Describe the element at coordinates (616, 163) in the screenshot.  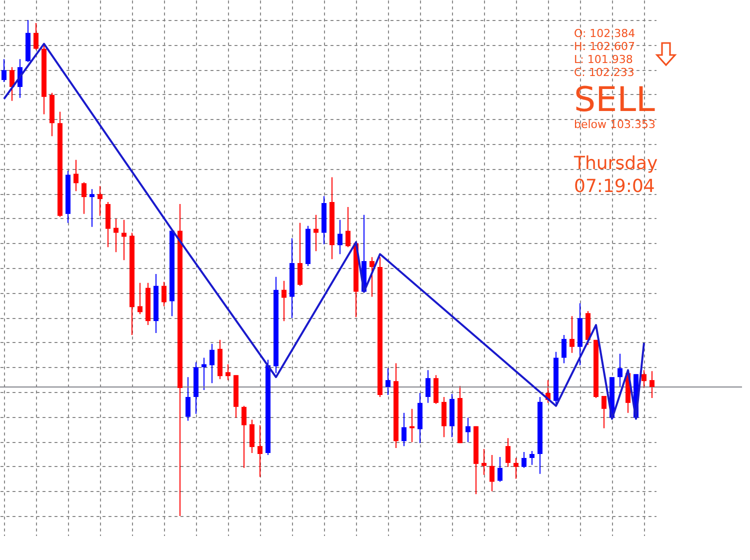
I see `annotation: Thursday` at that location.